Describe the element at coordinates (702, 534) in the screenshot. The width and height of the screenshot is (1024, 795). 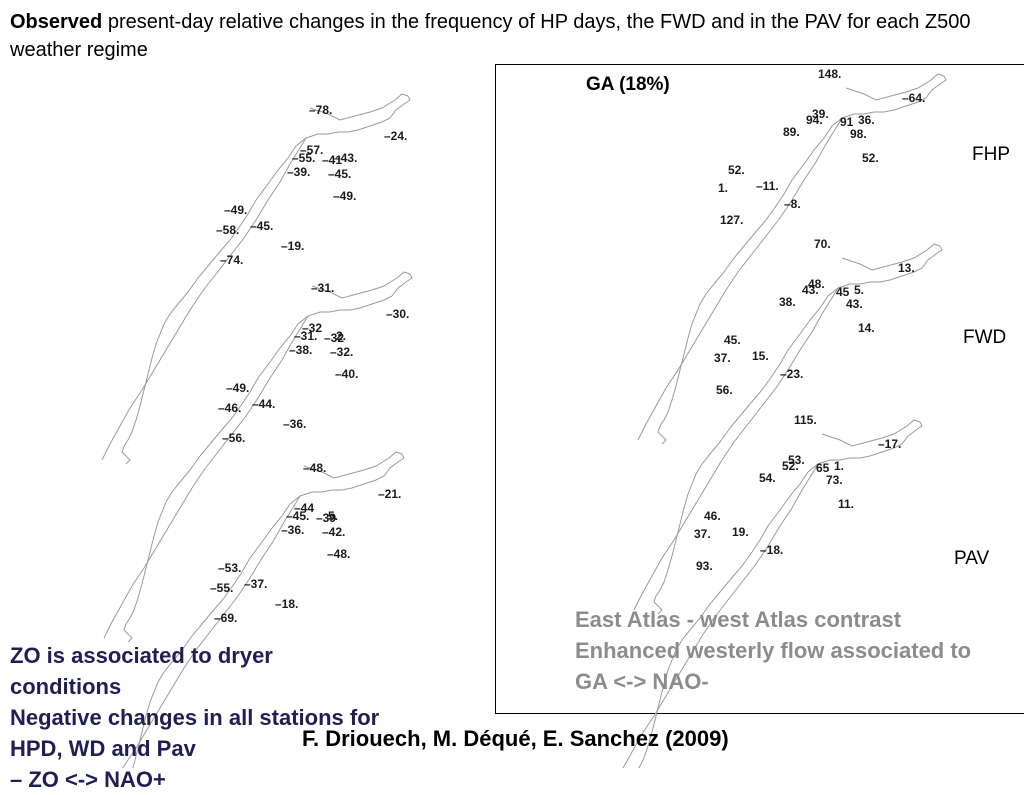
I see `station-value: 37.` at that location.